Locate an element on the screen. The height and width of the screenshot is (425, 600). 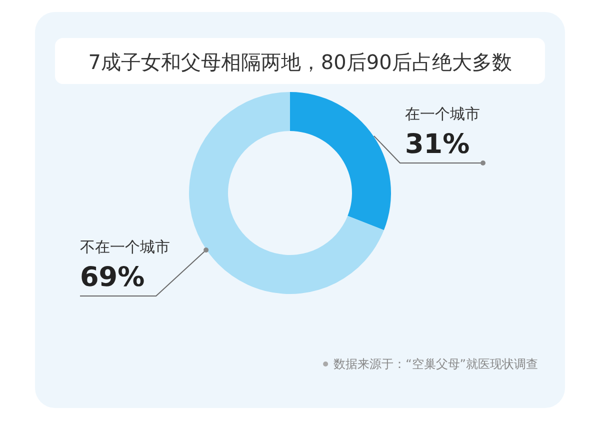
slice-label: 不在一个城市 is located at coordinates (125, 247).